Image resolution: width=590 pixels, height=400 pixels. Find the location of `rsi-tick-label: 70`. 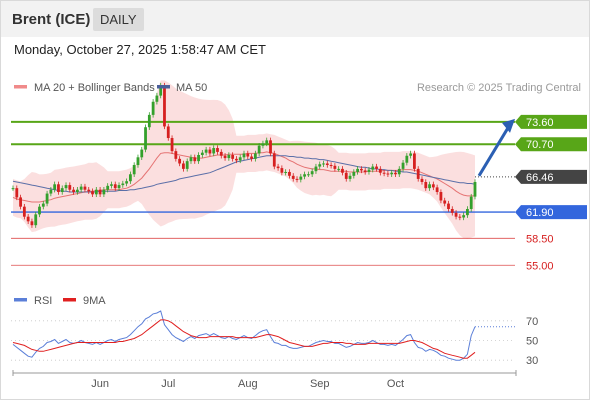

rsi-tick-label: 70 is located at coordinates (532, 322).